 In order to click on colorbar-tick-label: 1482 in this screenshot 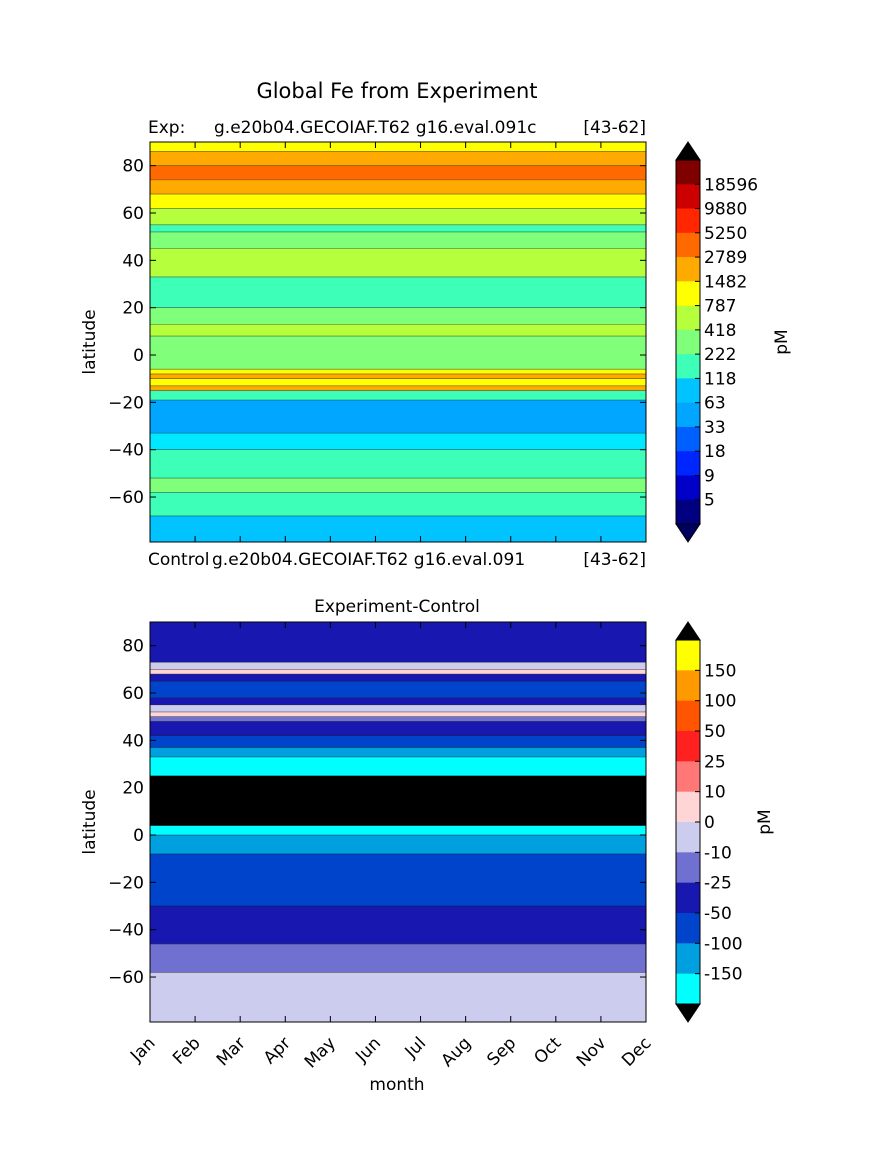, I will do `click(725, 282)`.